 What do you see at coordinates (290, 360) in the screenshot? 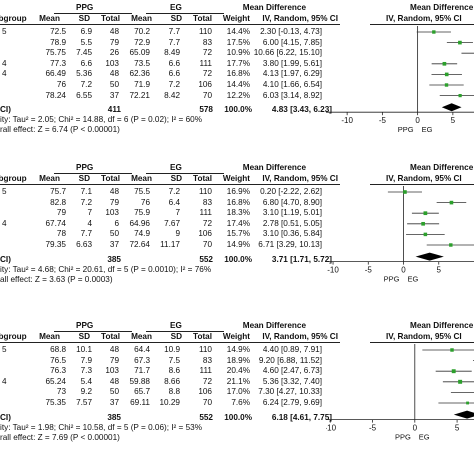
I see `mean-difference-ci: 9.20 [6.88, 11.52]` at bounding box center [290, 360].